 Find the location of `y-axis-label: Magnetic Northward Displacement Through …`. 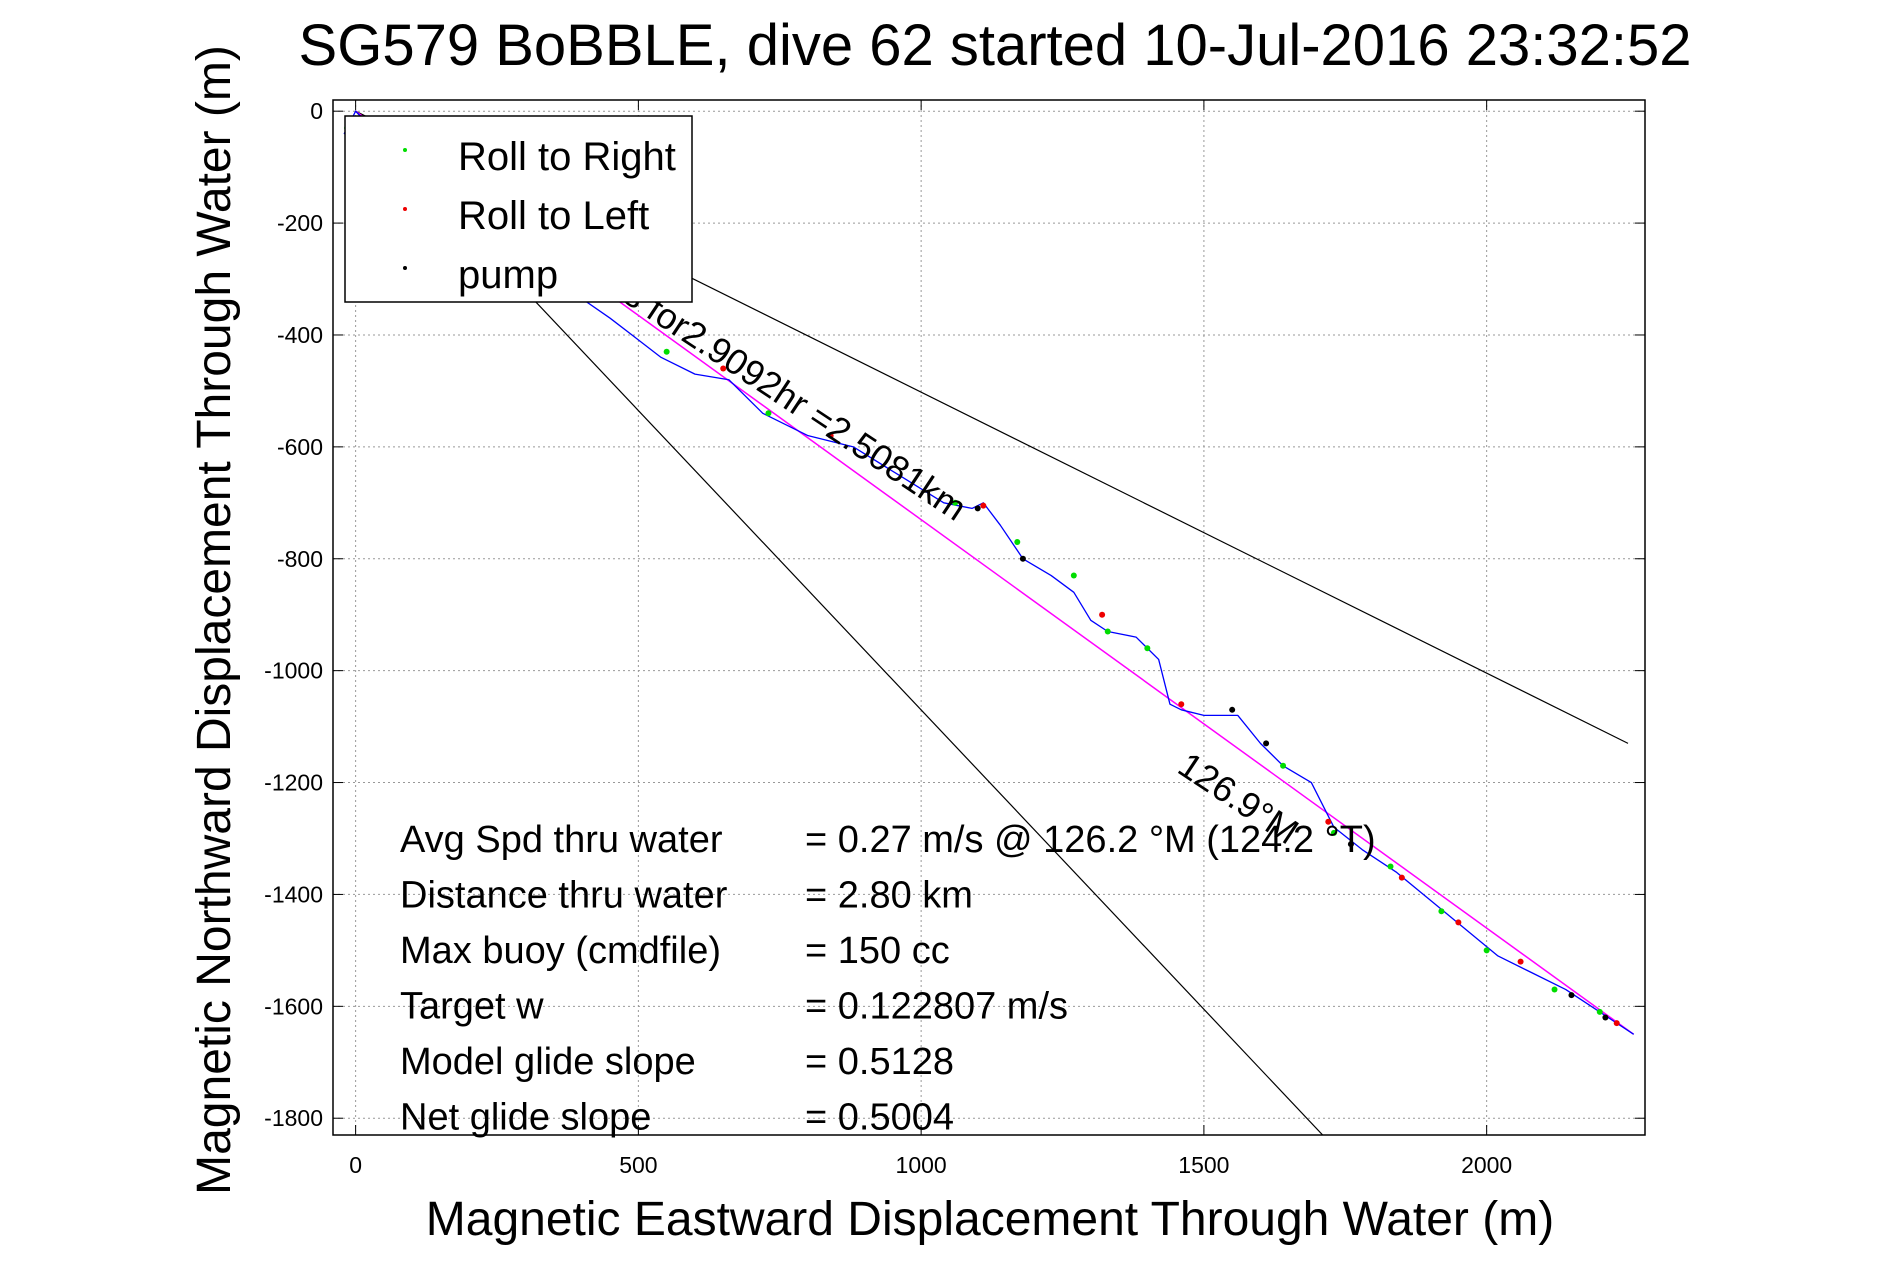

y-axis-label: Magnetic Northward Displacement Through … is located at coordinates (214, 620).